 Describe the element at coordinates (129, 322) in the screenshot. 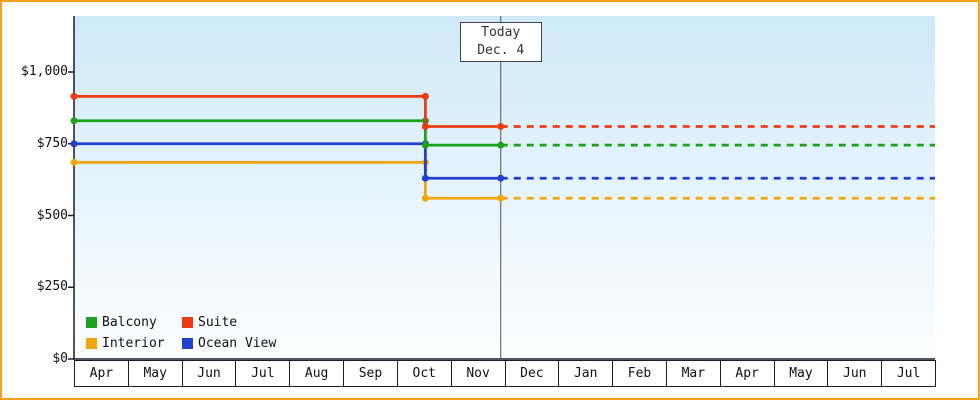

I see `legend-label-balcony: Balcony` at that location.